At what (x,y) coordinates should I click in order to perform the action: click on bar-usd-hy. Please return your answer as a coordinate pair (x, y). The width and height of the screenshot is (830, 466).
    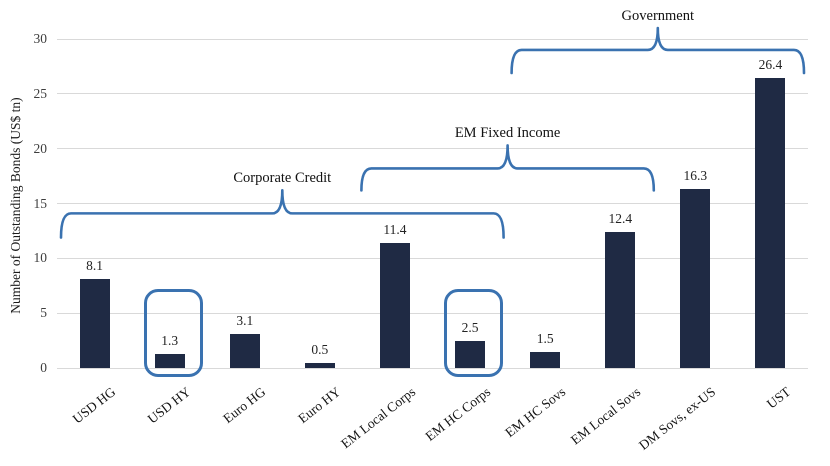
    Looking at the image, I should click on (169, 360).